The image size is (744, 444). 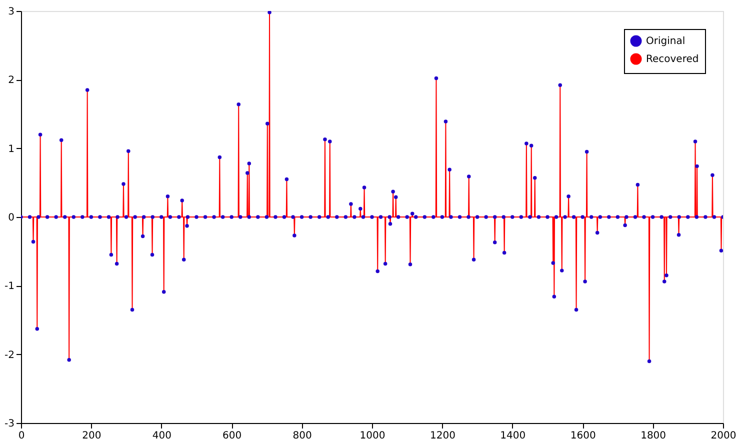 What do you see at coordinates (11, 12) in the screenshot?
I see `y-tick-label: 3` at bounding box center [11, 12].